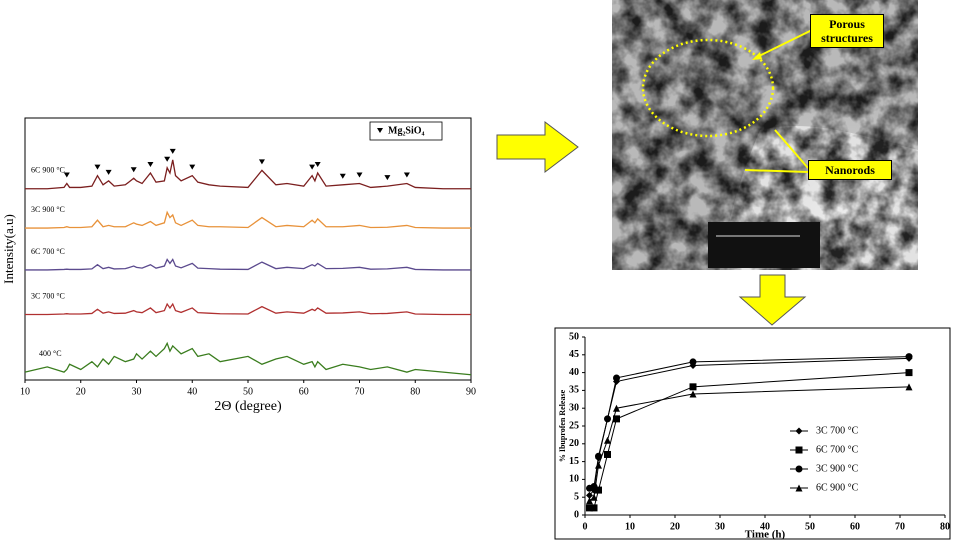 Image resolution: width=960 pixels, height=540 pixels. I want to click on series-label: 6C 900 °C, so click(48, 170).